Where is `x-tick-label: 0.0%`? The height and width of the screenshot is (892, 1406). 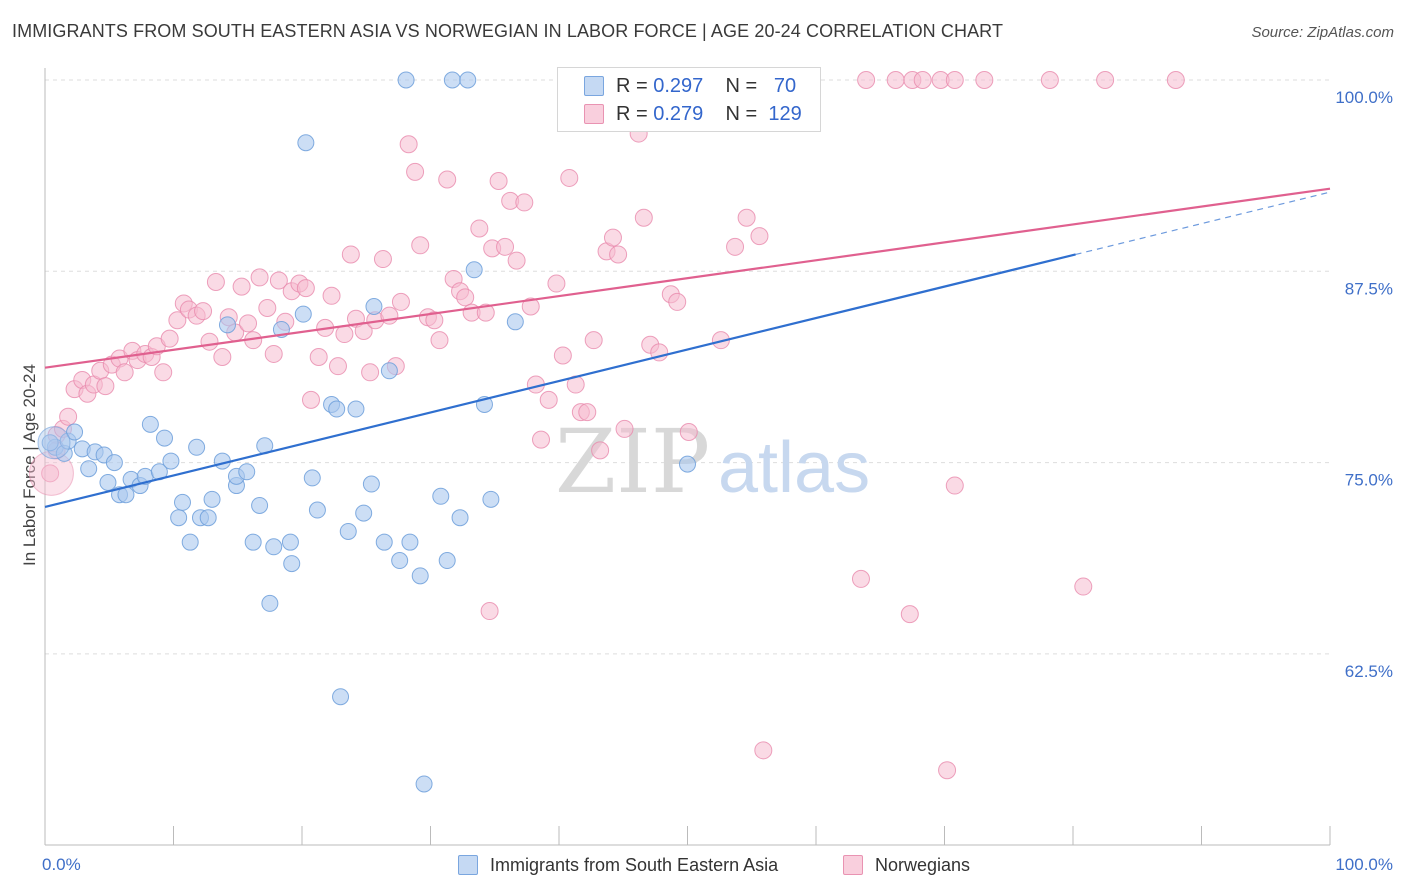 x-tick-label: 0.0% is located at coordinates (61, 864).